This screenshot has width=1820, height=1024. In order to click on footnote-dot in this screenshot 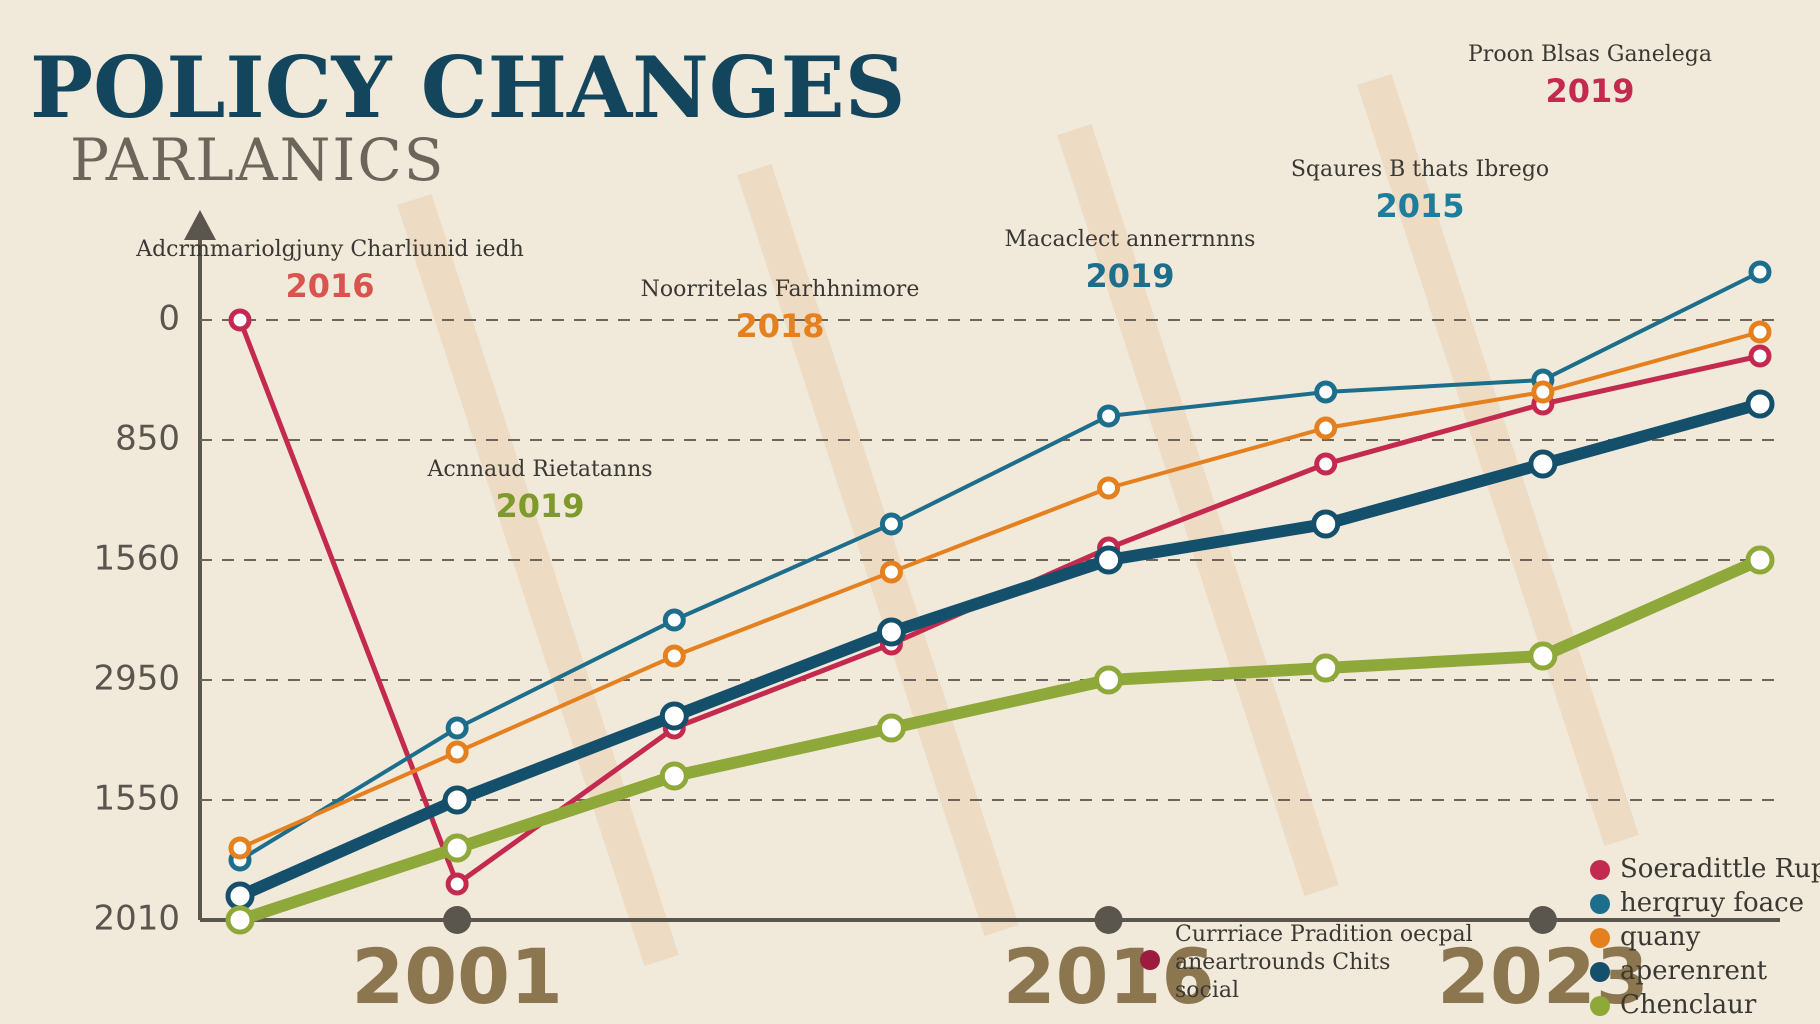, I will do `click(1150, 960)`.